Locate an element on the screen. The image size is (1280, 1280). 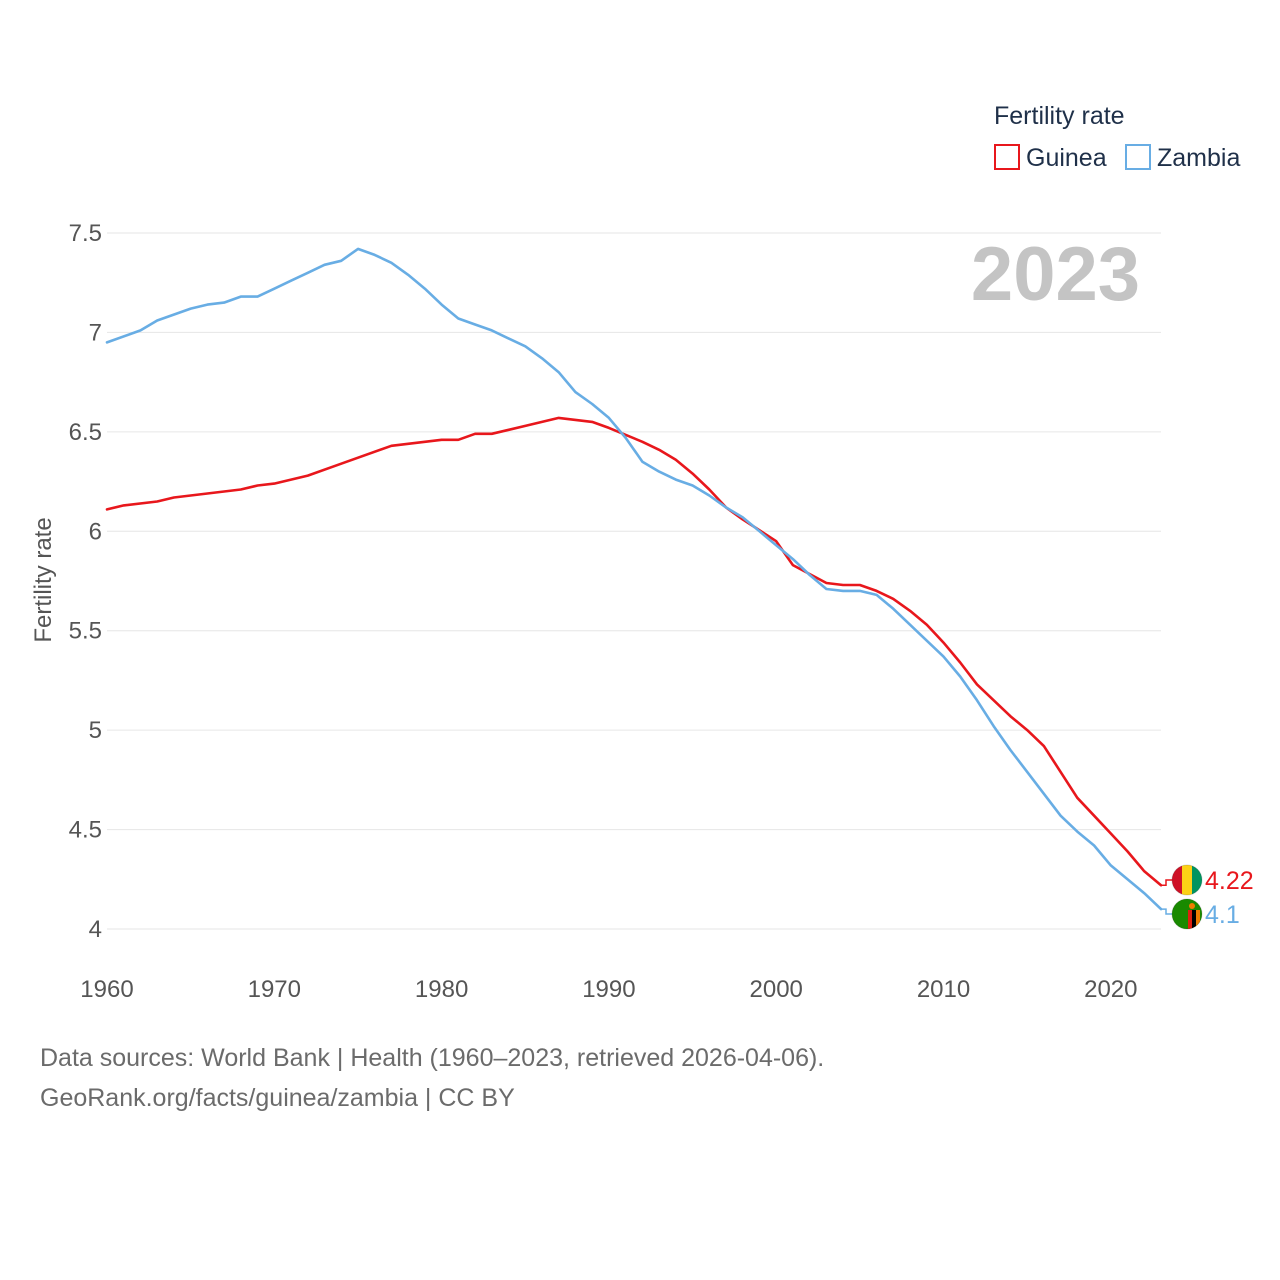
x-tick-label: 2020 is located at coordinates (1110, 989).